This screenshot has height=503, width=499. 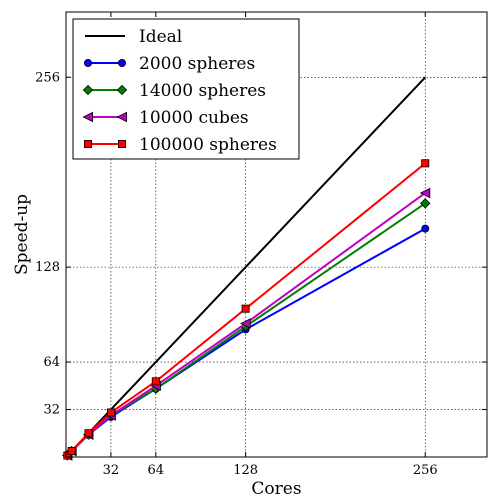 I want to click on y-axis-label: Speed-up, so click(x=22, y=234).